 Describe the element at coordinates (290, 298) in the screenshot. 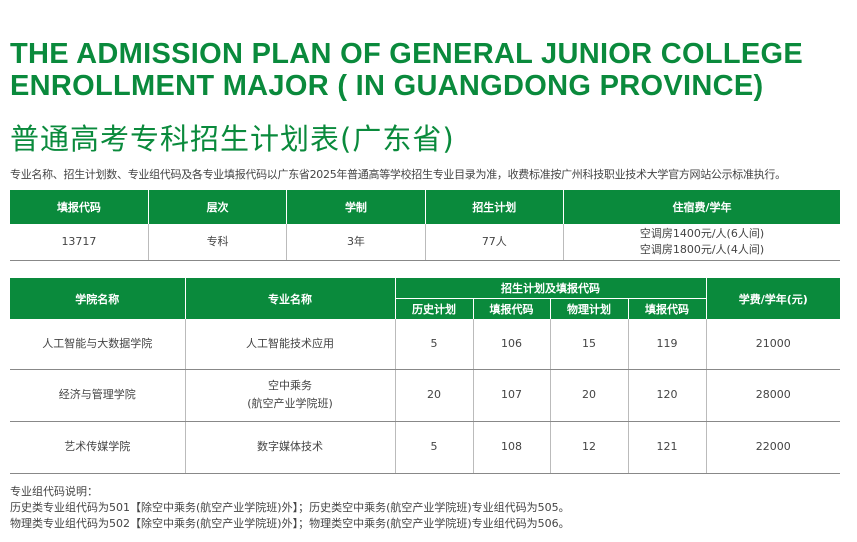

I see `header-major: 专业名称` at that location.